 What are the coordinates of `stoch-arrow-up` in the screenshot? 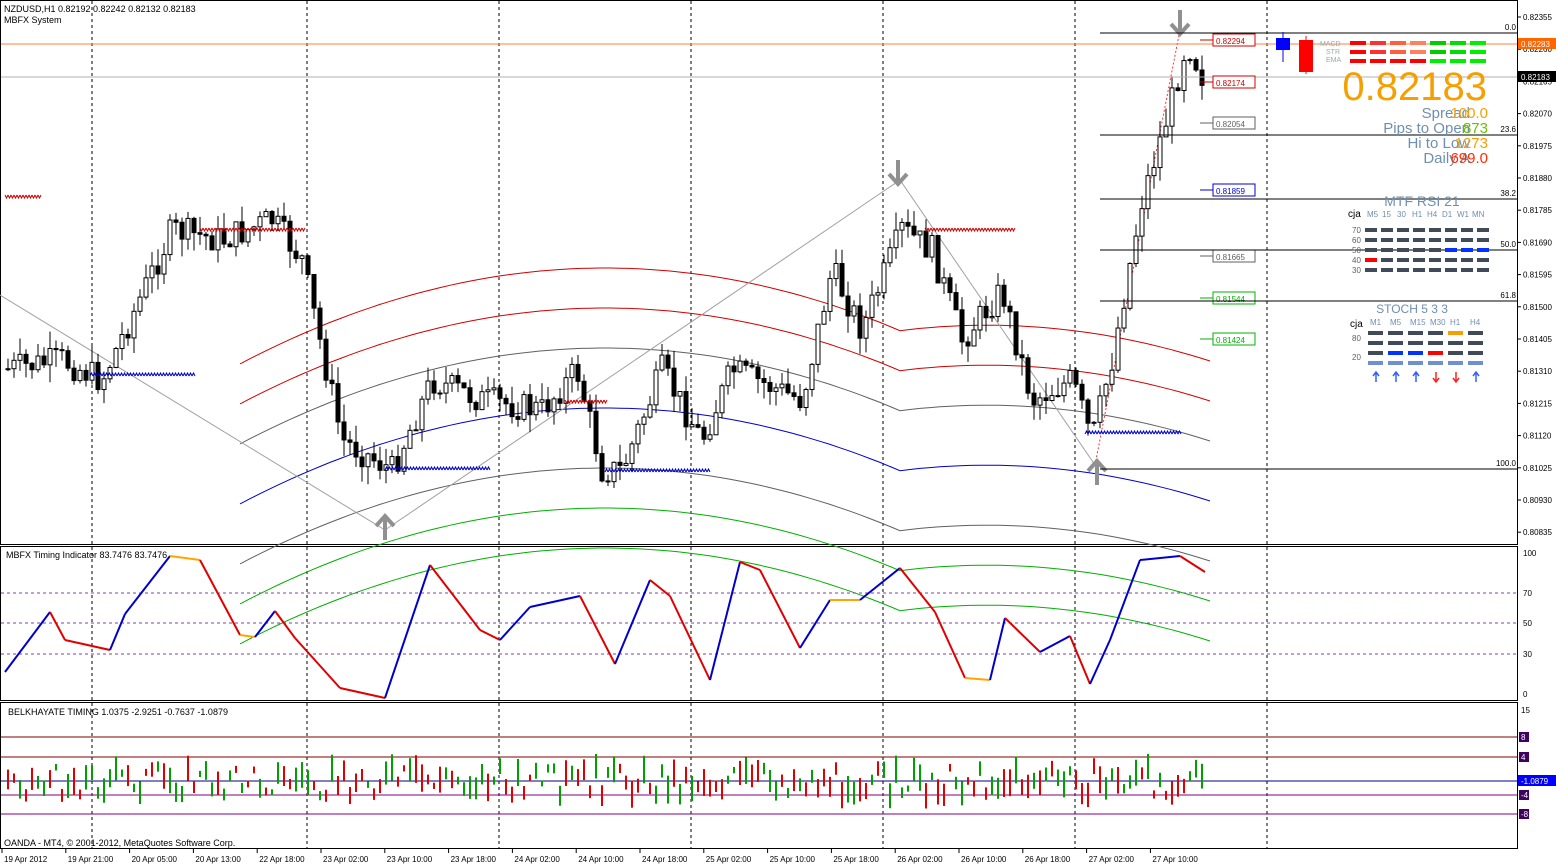 It's located at (1396, 376).